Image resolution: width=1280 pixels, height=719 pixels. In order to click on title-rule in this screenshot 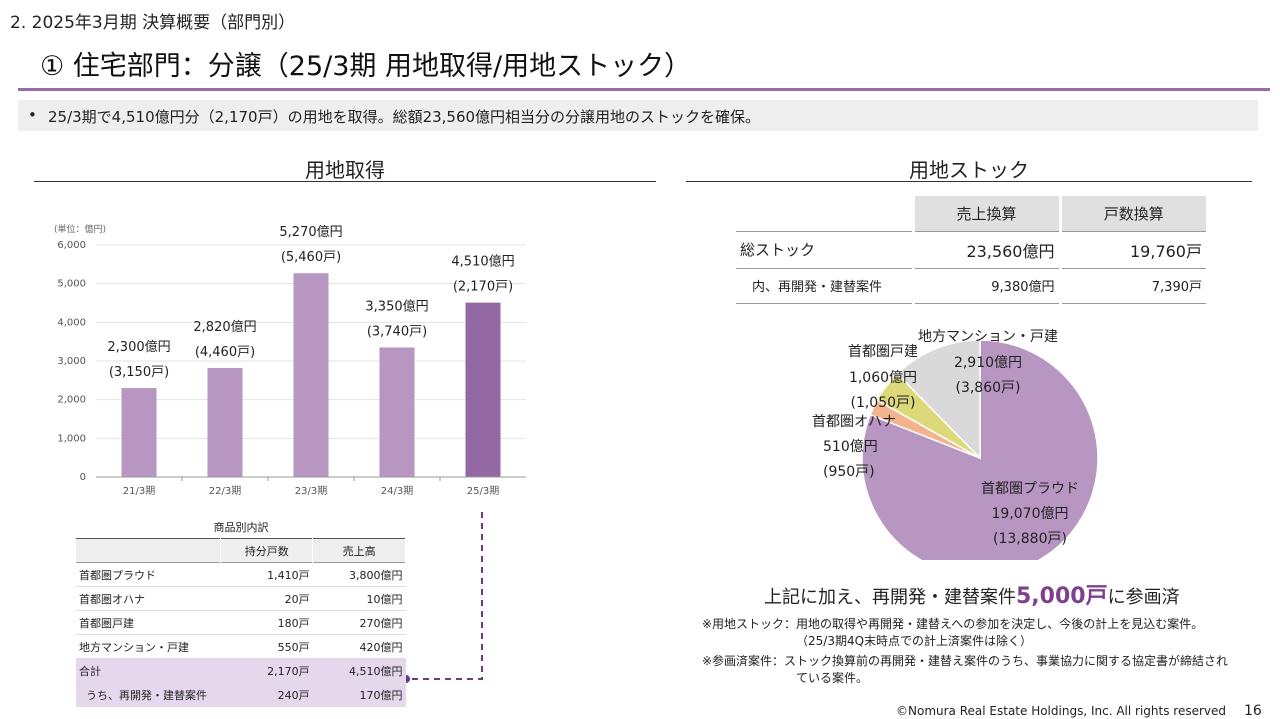, I will do `click(644, 89)`.